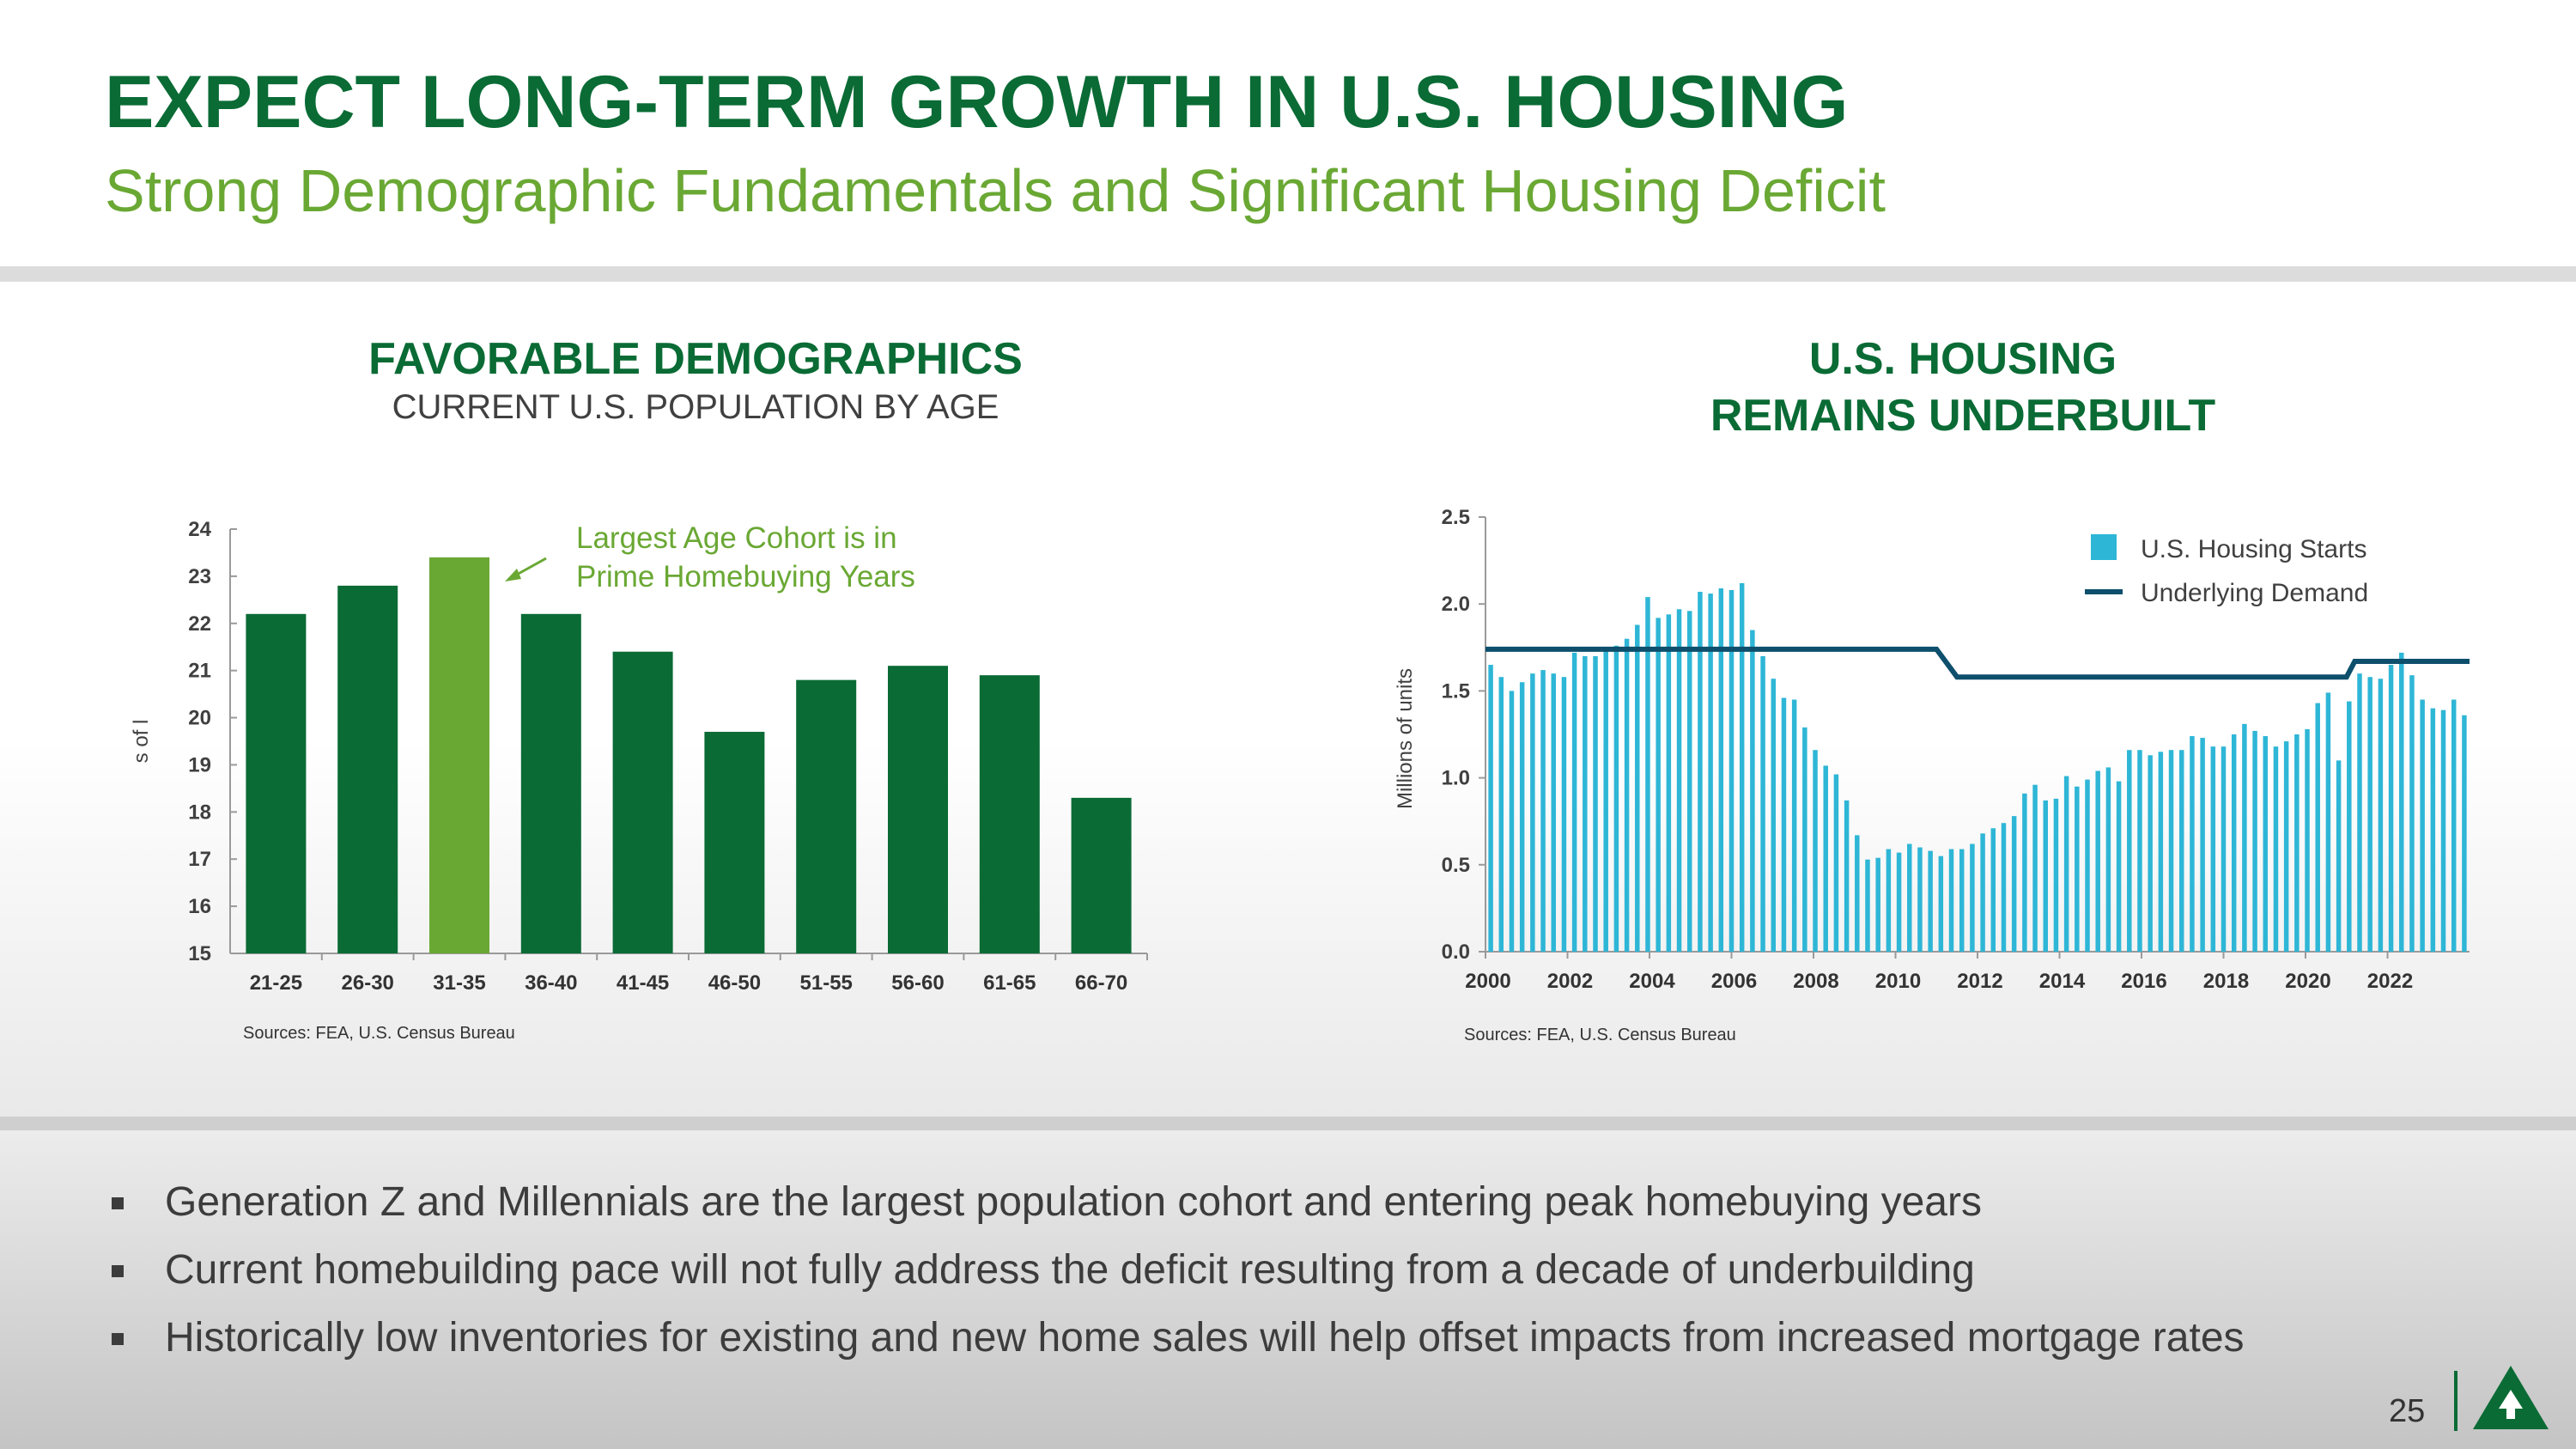  What do you see at coordinates (2390, 982) in the screenshot?
I see `x-tick-label: 2022` at bounding box center [2390, 982].